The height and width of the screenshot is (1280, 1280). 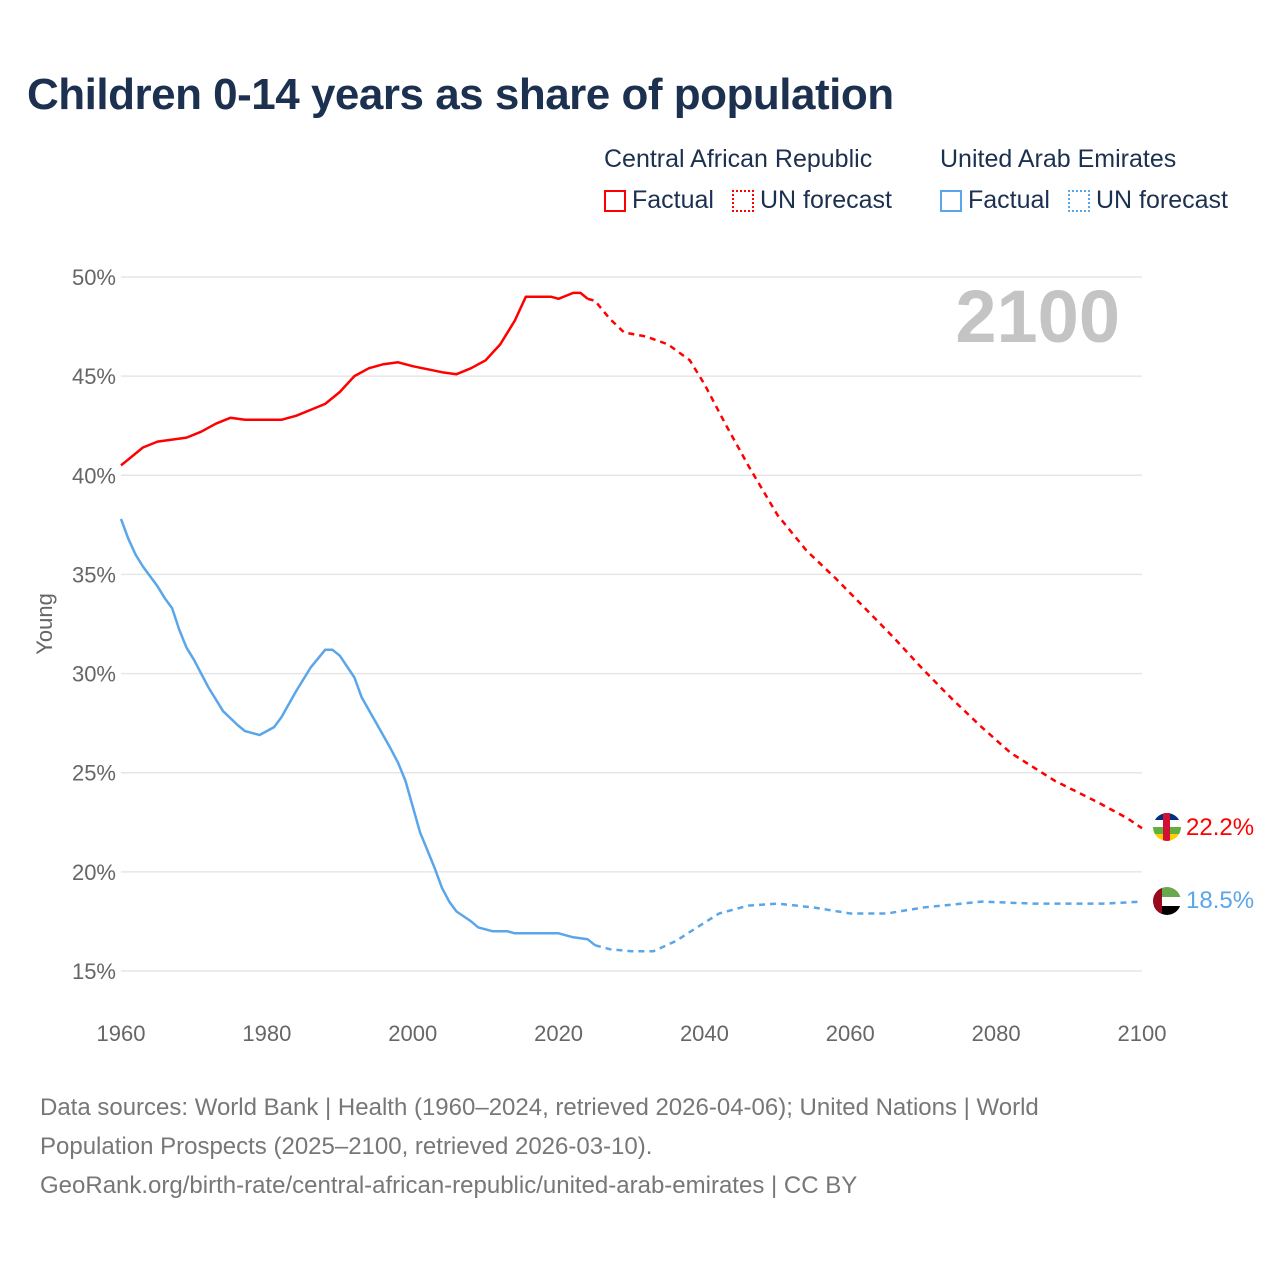 What do you see at coordinates (121, 1033) in the screenshot?
I see `x-tick-label: 1960` at bounding box center [121, 1033].